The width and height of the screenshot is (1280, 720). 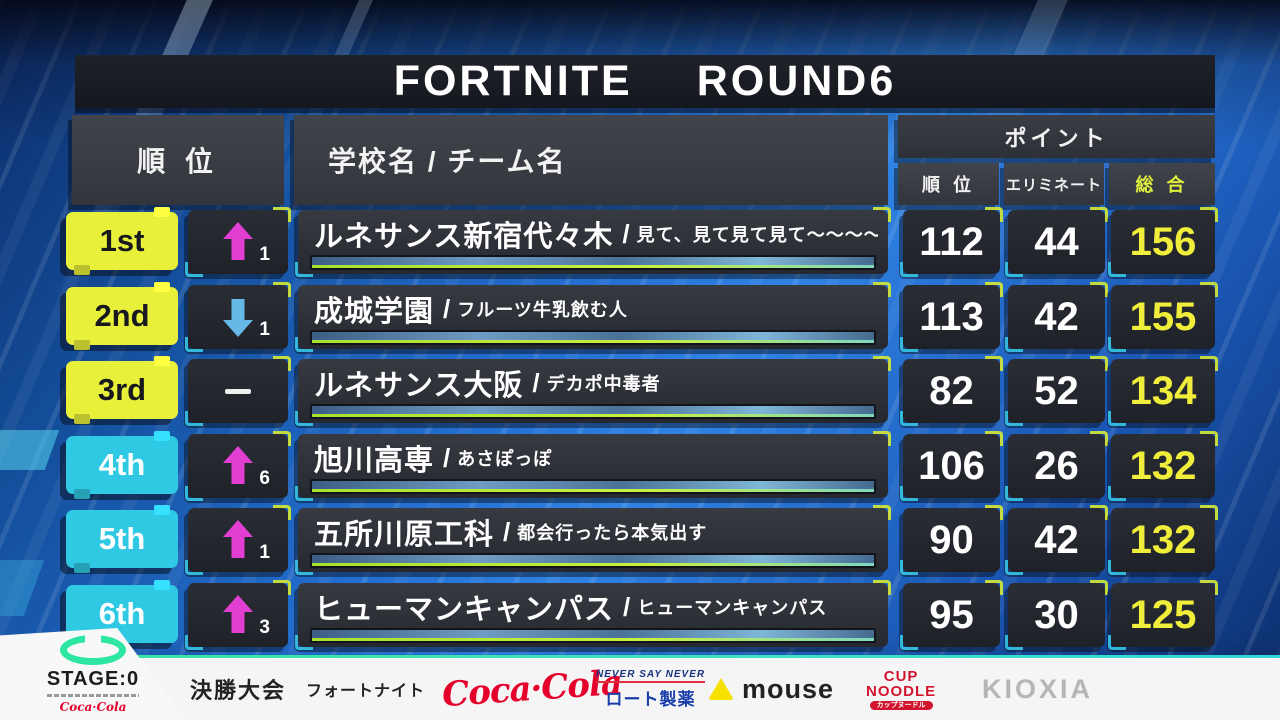 What do you see at coordinates (651, 676) in the screenshot?
I see `rohto-slogan: NEVER SAY NEVER` at bounding box center [651, 676].